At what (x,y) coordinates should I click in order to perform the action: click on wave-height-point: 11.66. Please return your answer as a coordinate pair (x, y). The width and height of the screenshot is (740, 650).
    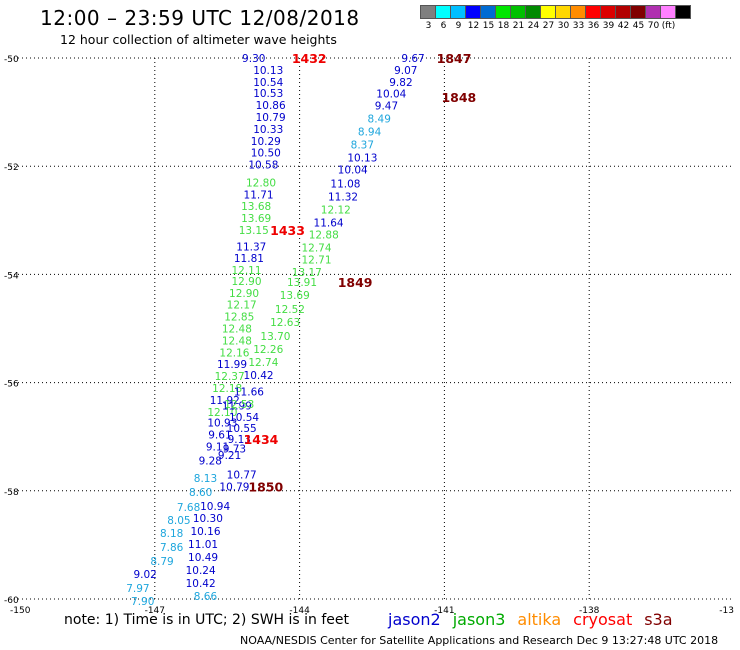
    Looking at the image, I should click on (249, 392).